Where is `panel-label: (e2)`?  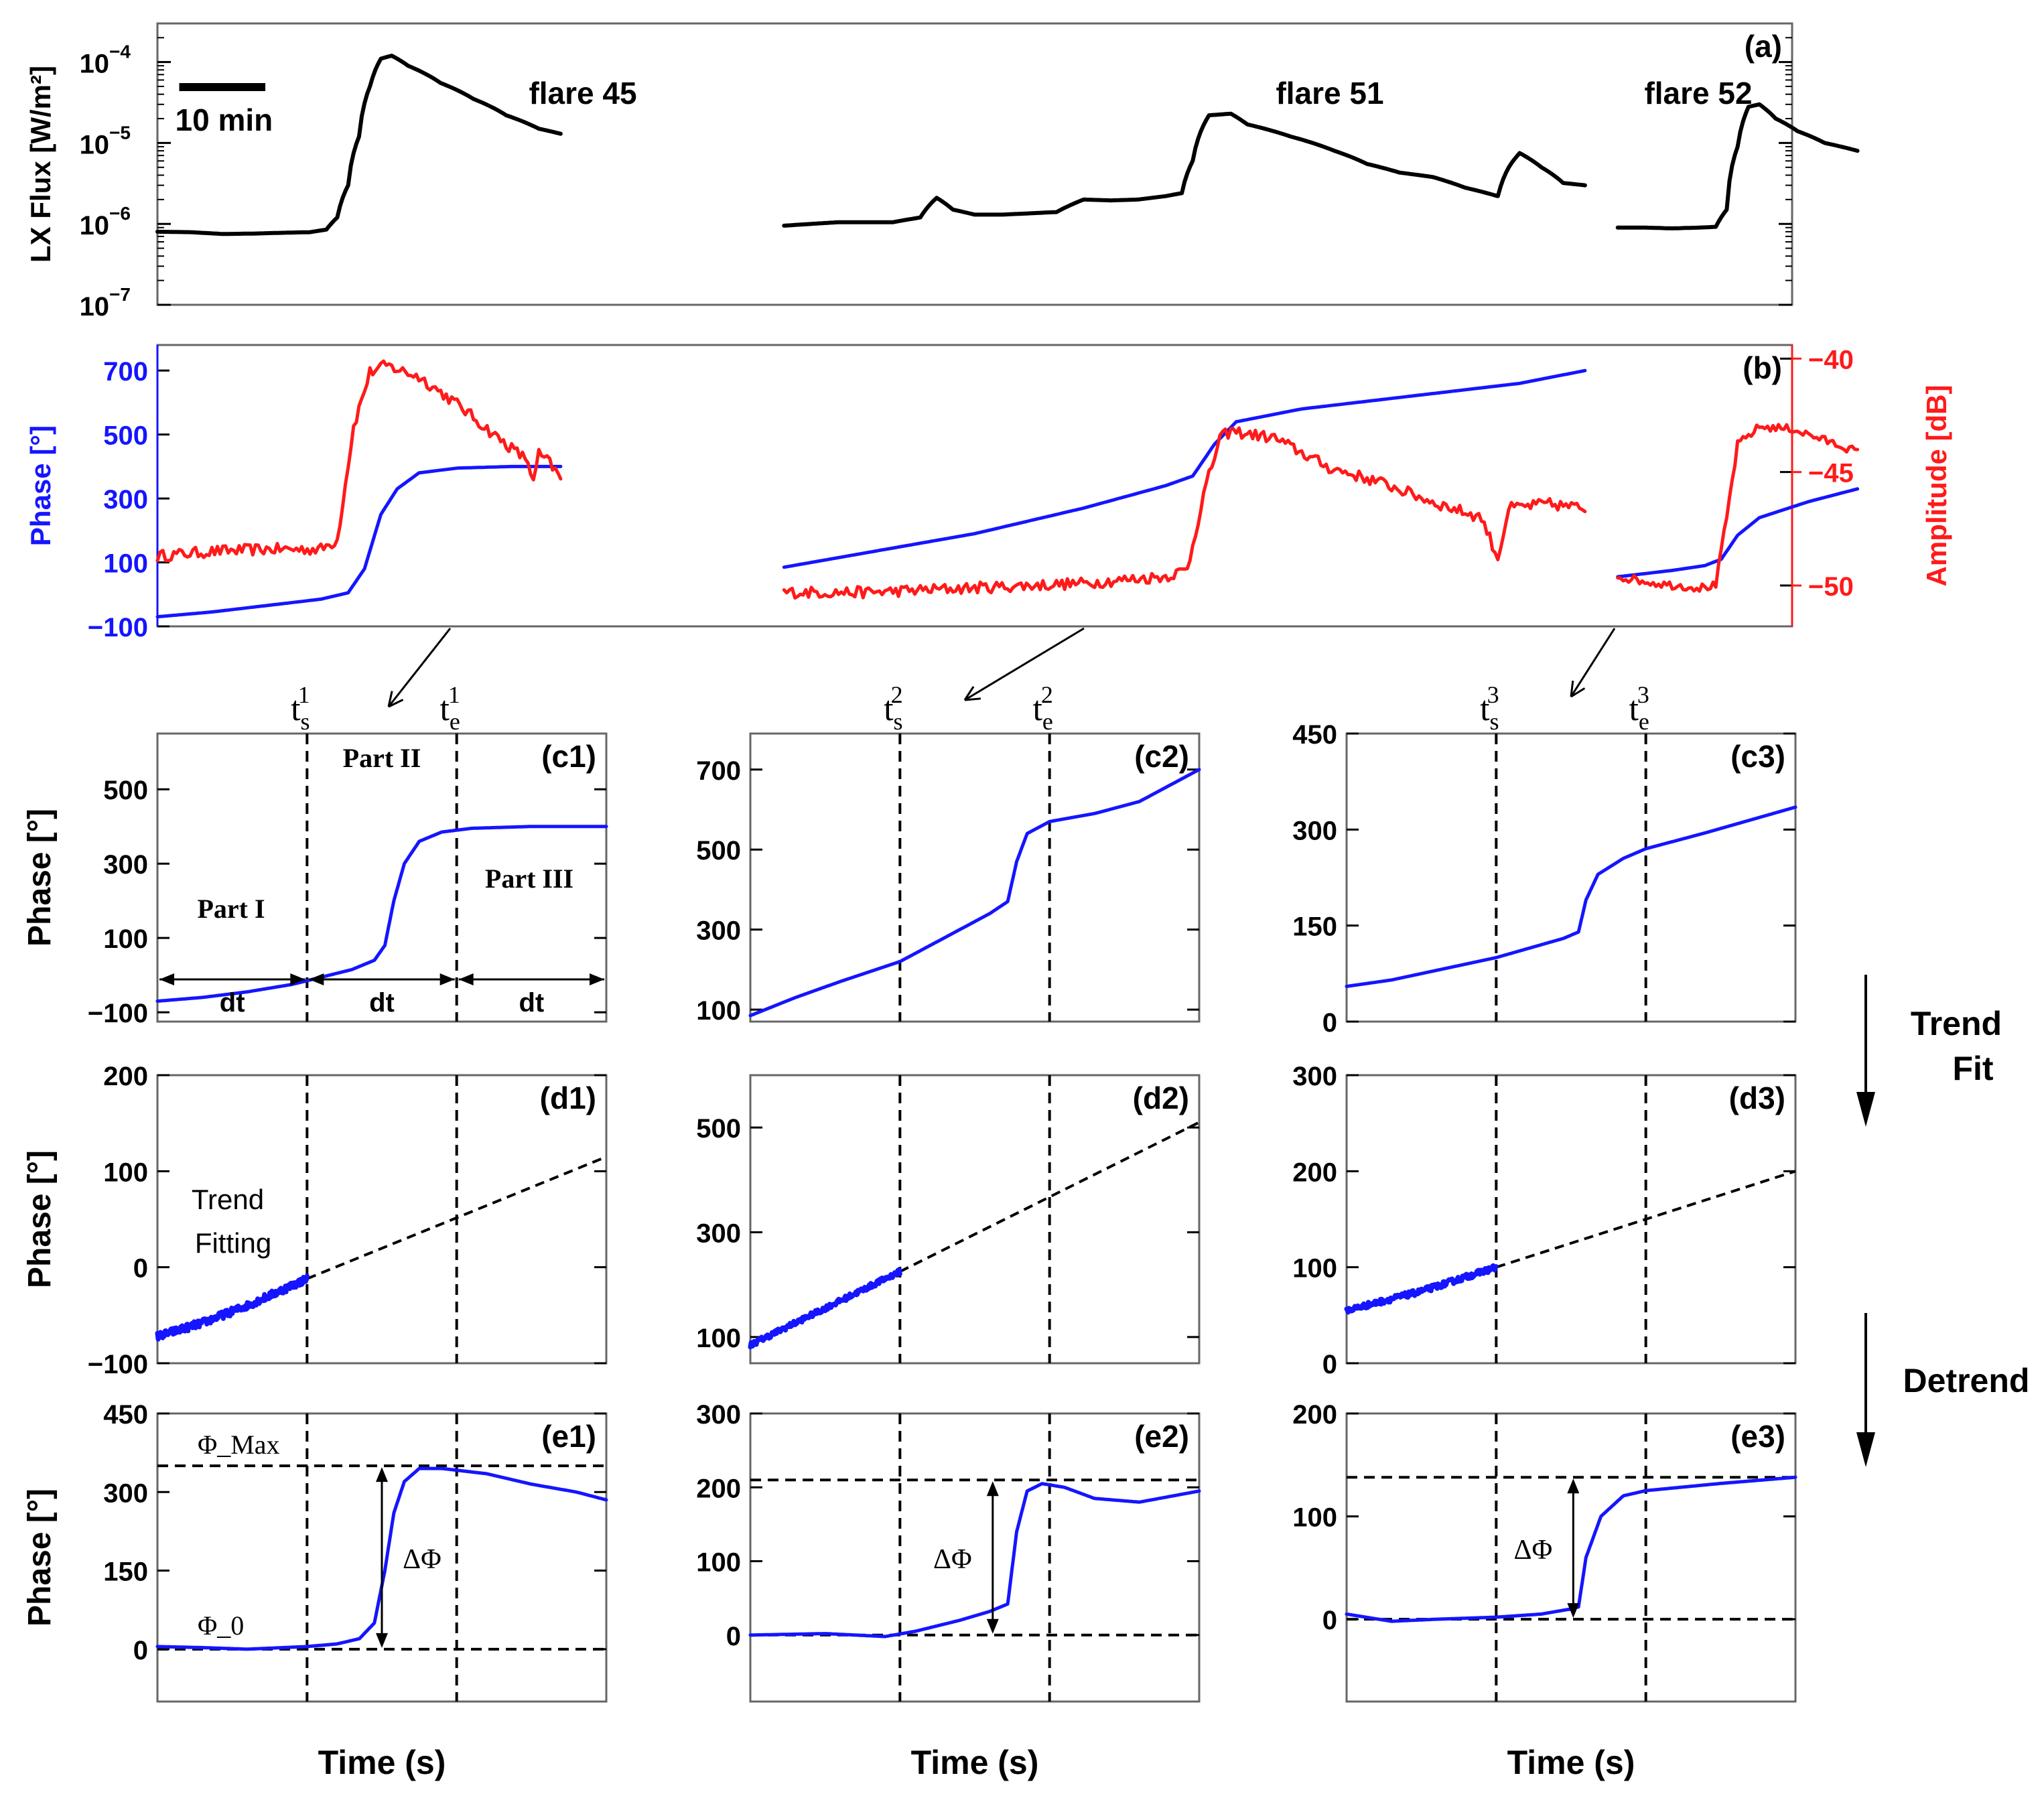
panel-label: (e2) is located at coordinates (1161, 1436).